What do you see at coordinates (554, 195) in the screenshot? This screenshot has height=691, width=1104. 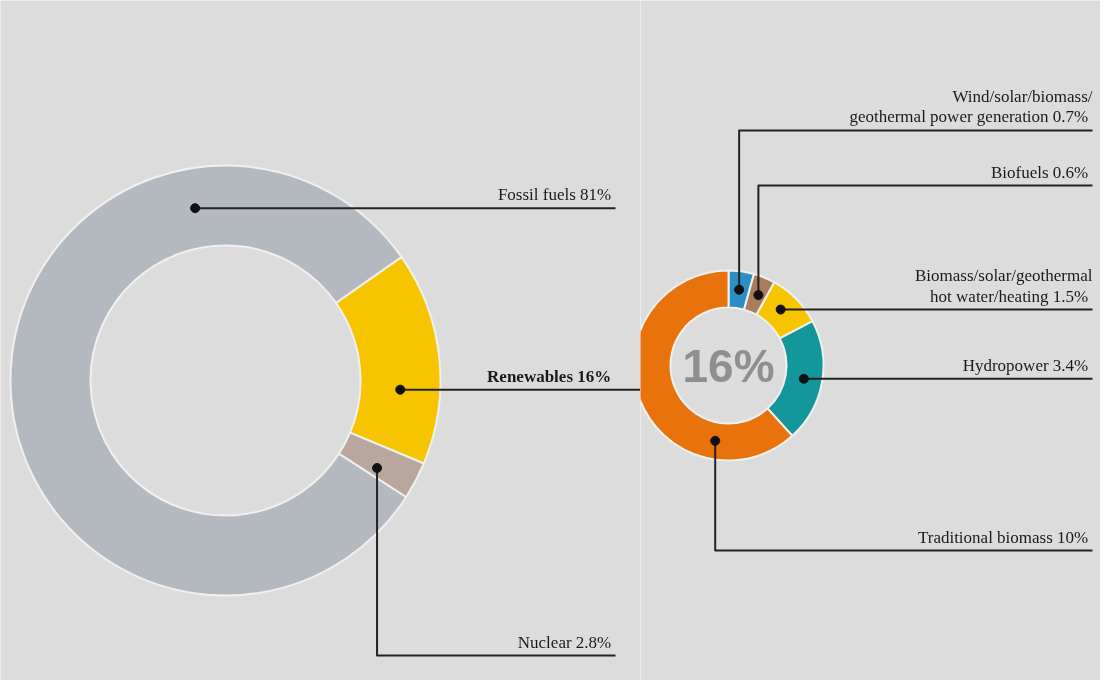 I see `slice-label: Fossil fuels 81%` at bounding box center [554, 195].